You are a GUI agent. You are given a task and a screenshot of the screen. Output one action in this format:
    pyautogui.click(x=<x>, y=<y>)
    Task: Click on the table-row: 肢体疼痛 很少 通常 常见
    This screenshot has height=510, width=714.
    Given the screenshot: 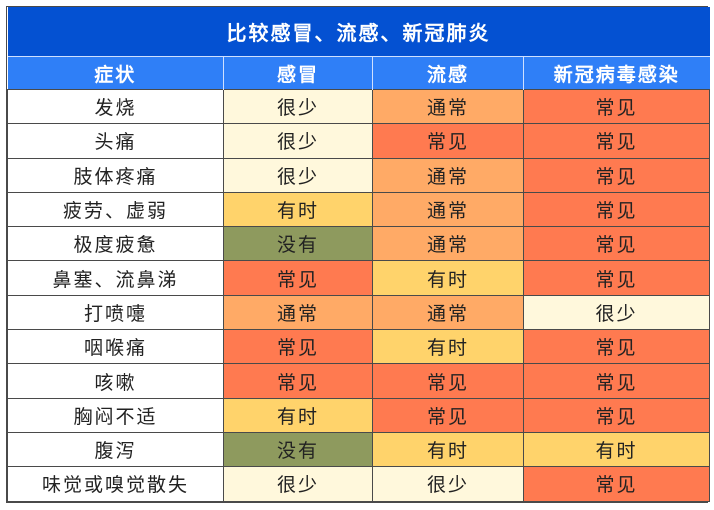 What is the action you would take?
    pyautogui.click(x=358, y=175)
    